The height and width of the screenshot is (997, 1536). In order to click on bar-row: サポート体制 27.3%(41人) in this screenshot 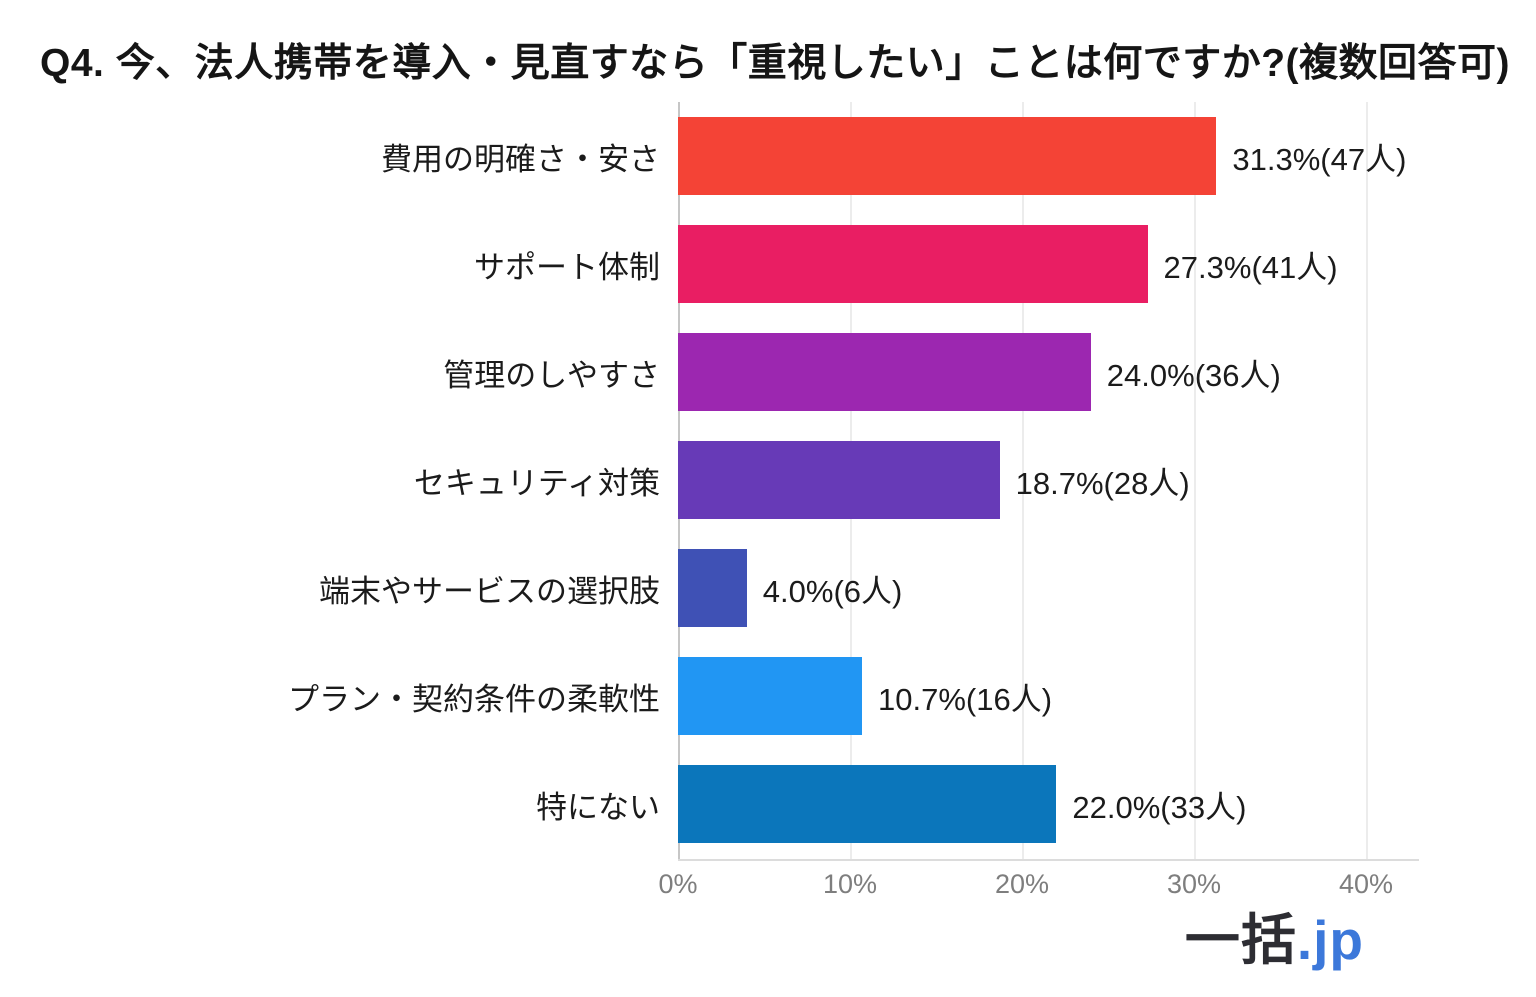, I will do `click(768, 264)`.